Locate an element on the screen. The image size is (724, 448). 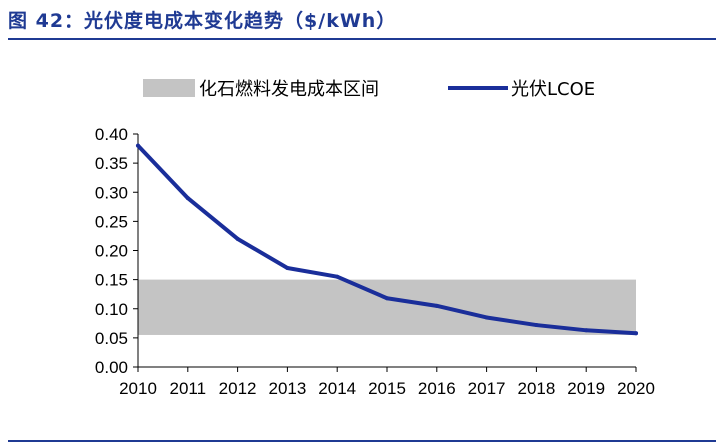
y-tick-label: 0.00 is located at coordinates (111, 367).